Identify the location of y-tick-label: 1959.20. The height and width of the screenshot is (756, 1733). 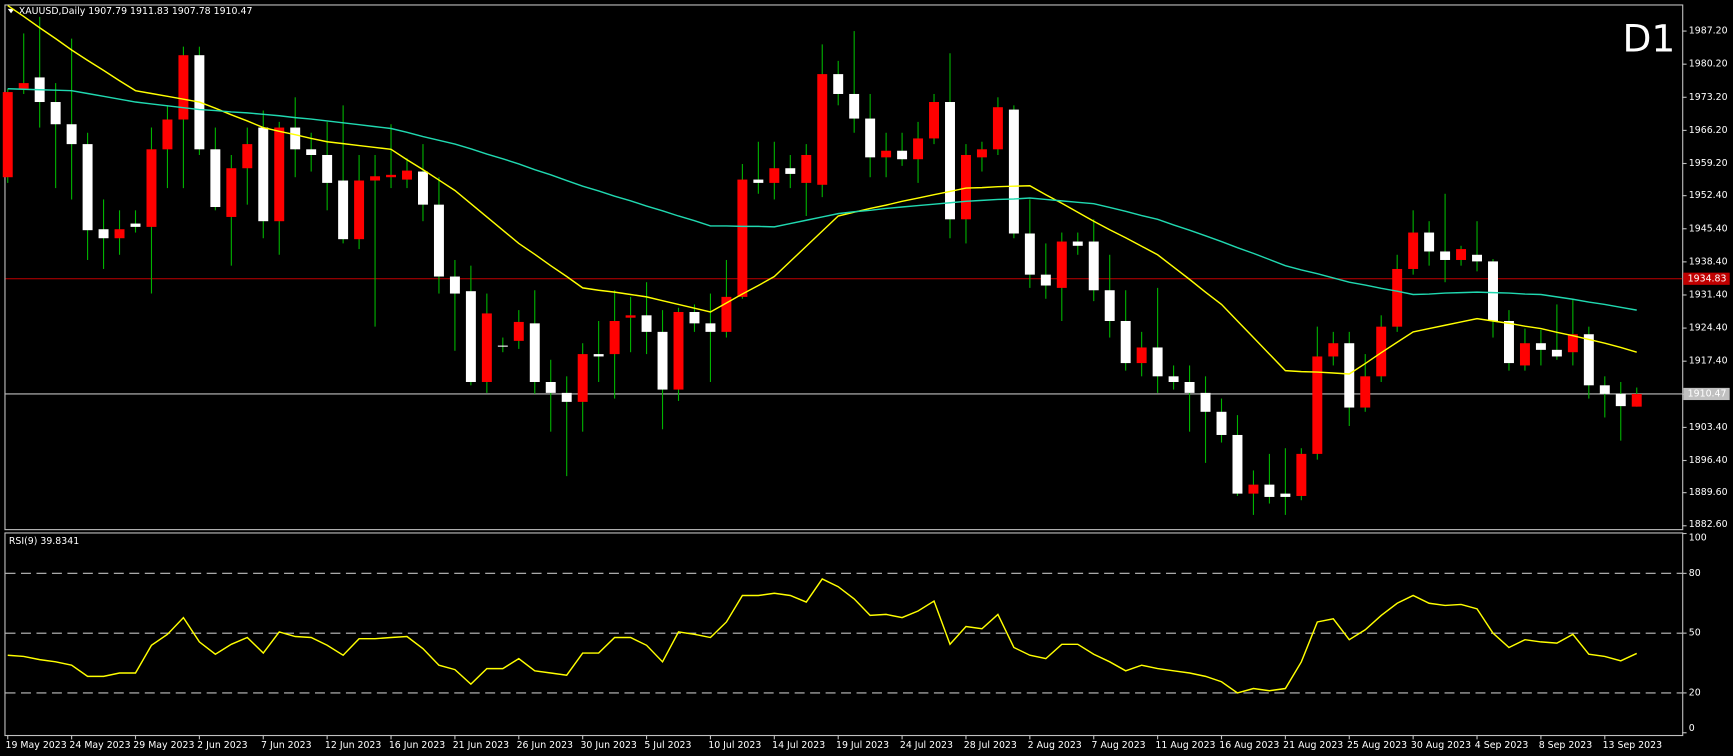
(1708, 163).